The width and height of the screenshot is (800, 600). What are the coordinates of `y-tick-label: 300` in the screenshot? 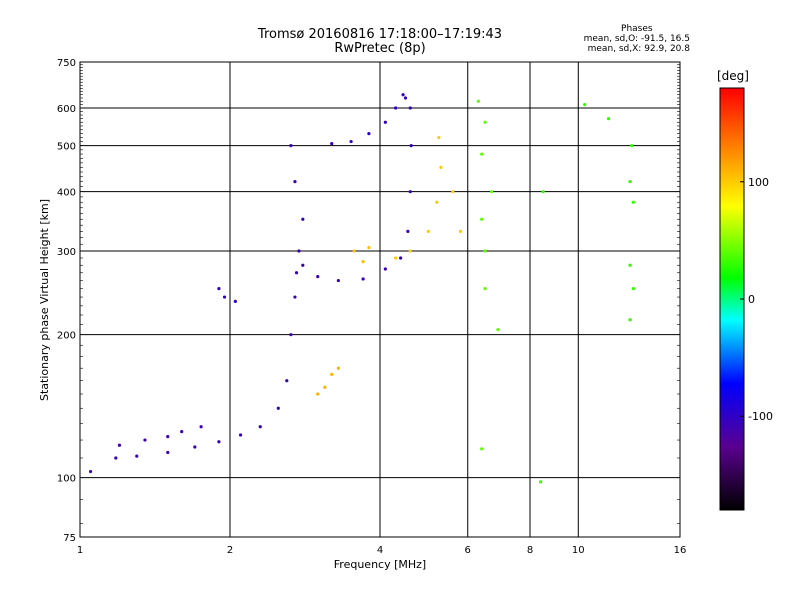 It's located at (66, 252).